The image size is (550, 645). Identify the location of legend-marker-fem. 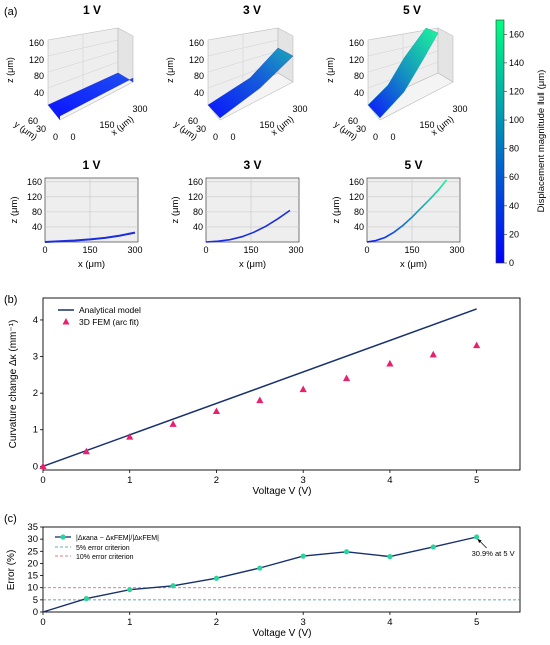
(66, 321).